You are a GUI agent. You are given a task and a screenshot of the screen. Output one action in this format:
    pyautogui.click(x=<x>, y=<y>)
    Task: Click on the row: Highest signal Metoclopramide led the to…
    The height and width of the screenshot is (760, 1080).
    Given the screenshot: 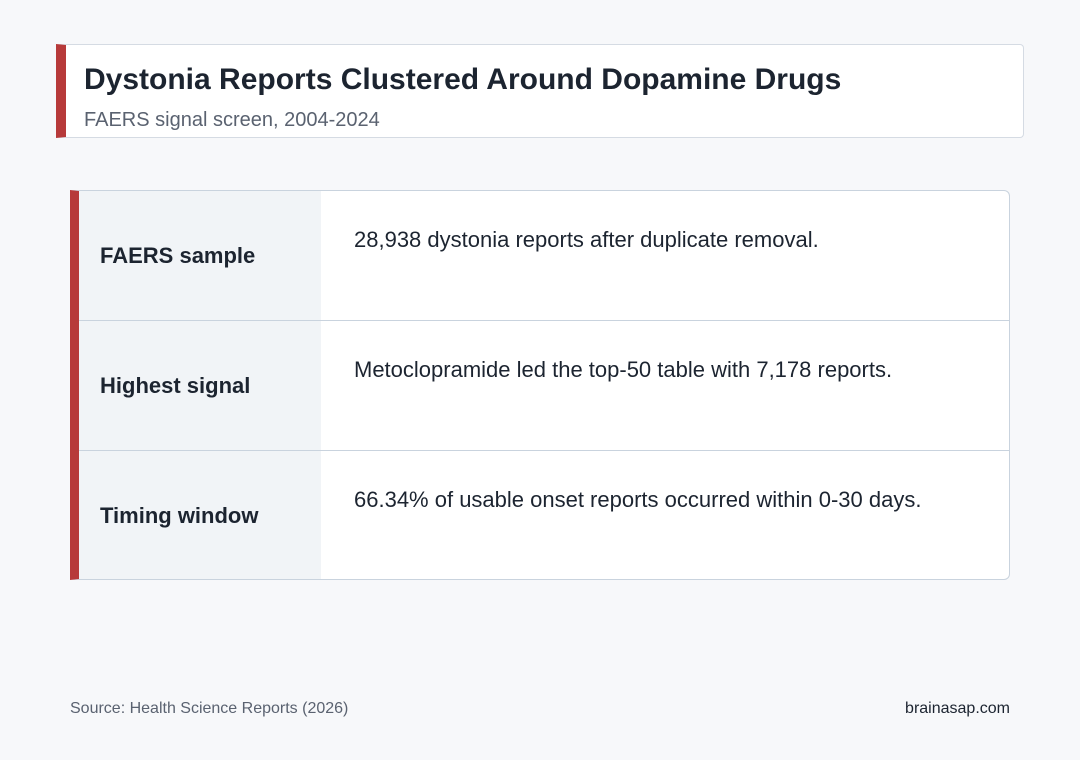 What is the action you would take?
    pyautogui.click(x=544, y=386)
    